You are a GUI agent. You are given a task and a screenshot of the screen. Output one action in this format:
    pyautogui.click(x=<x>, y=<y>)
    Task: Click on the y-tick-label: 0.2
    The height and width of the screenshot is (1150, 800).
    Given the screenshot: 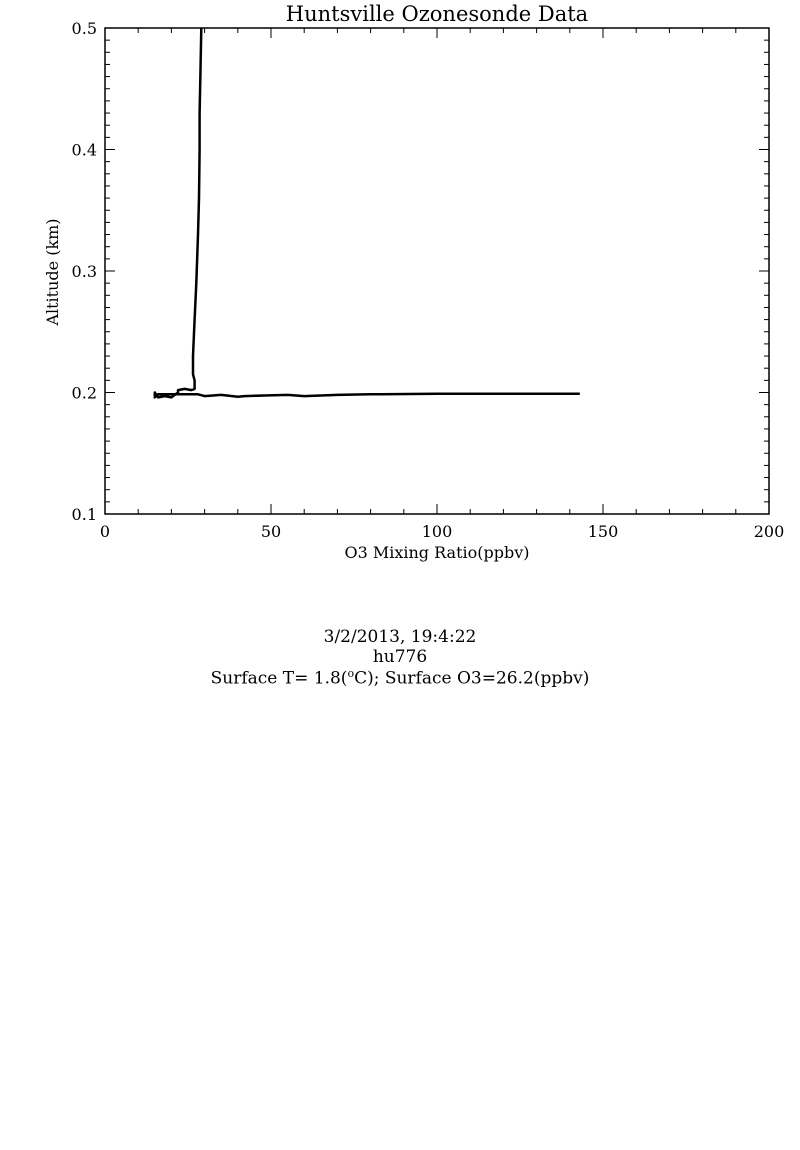 What is the action you would take?
    pyautogui.click(x=84, y=393)
    